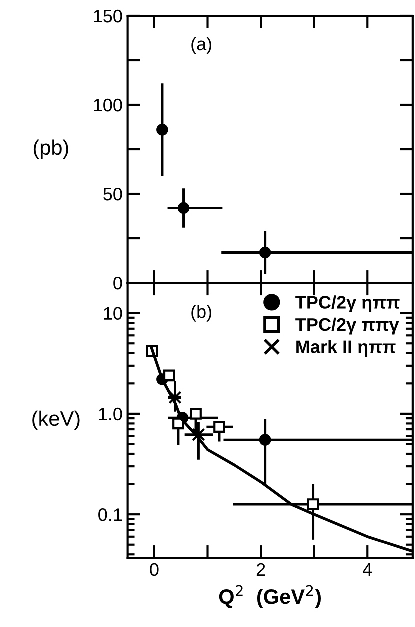 The height and width of the screenshot is (627, 415). Describe the element at coordinates (113, 194) in the screenshot. I see `y-tick-label: 50` at that location.